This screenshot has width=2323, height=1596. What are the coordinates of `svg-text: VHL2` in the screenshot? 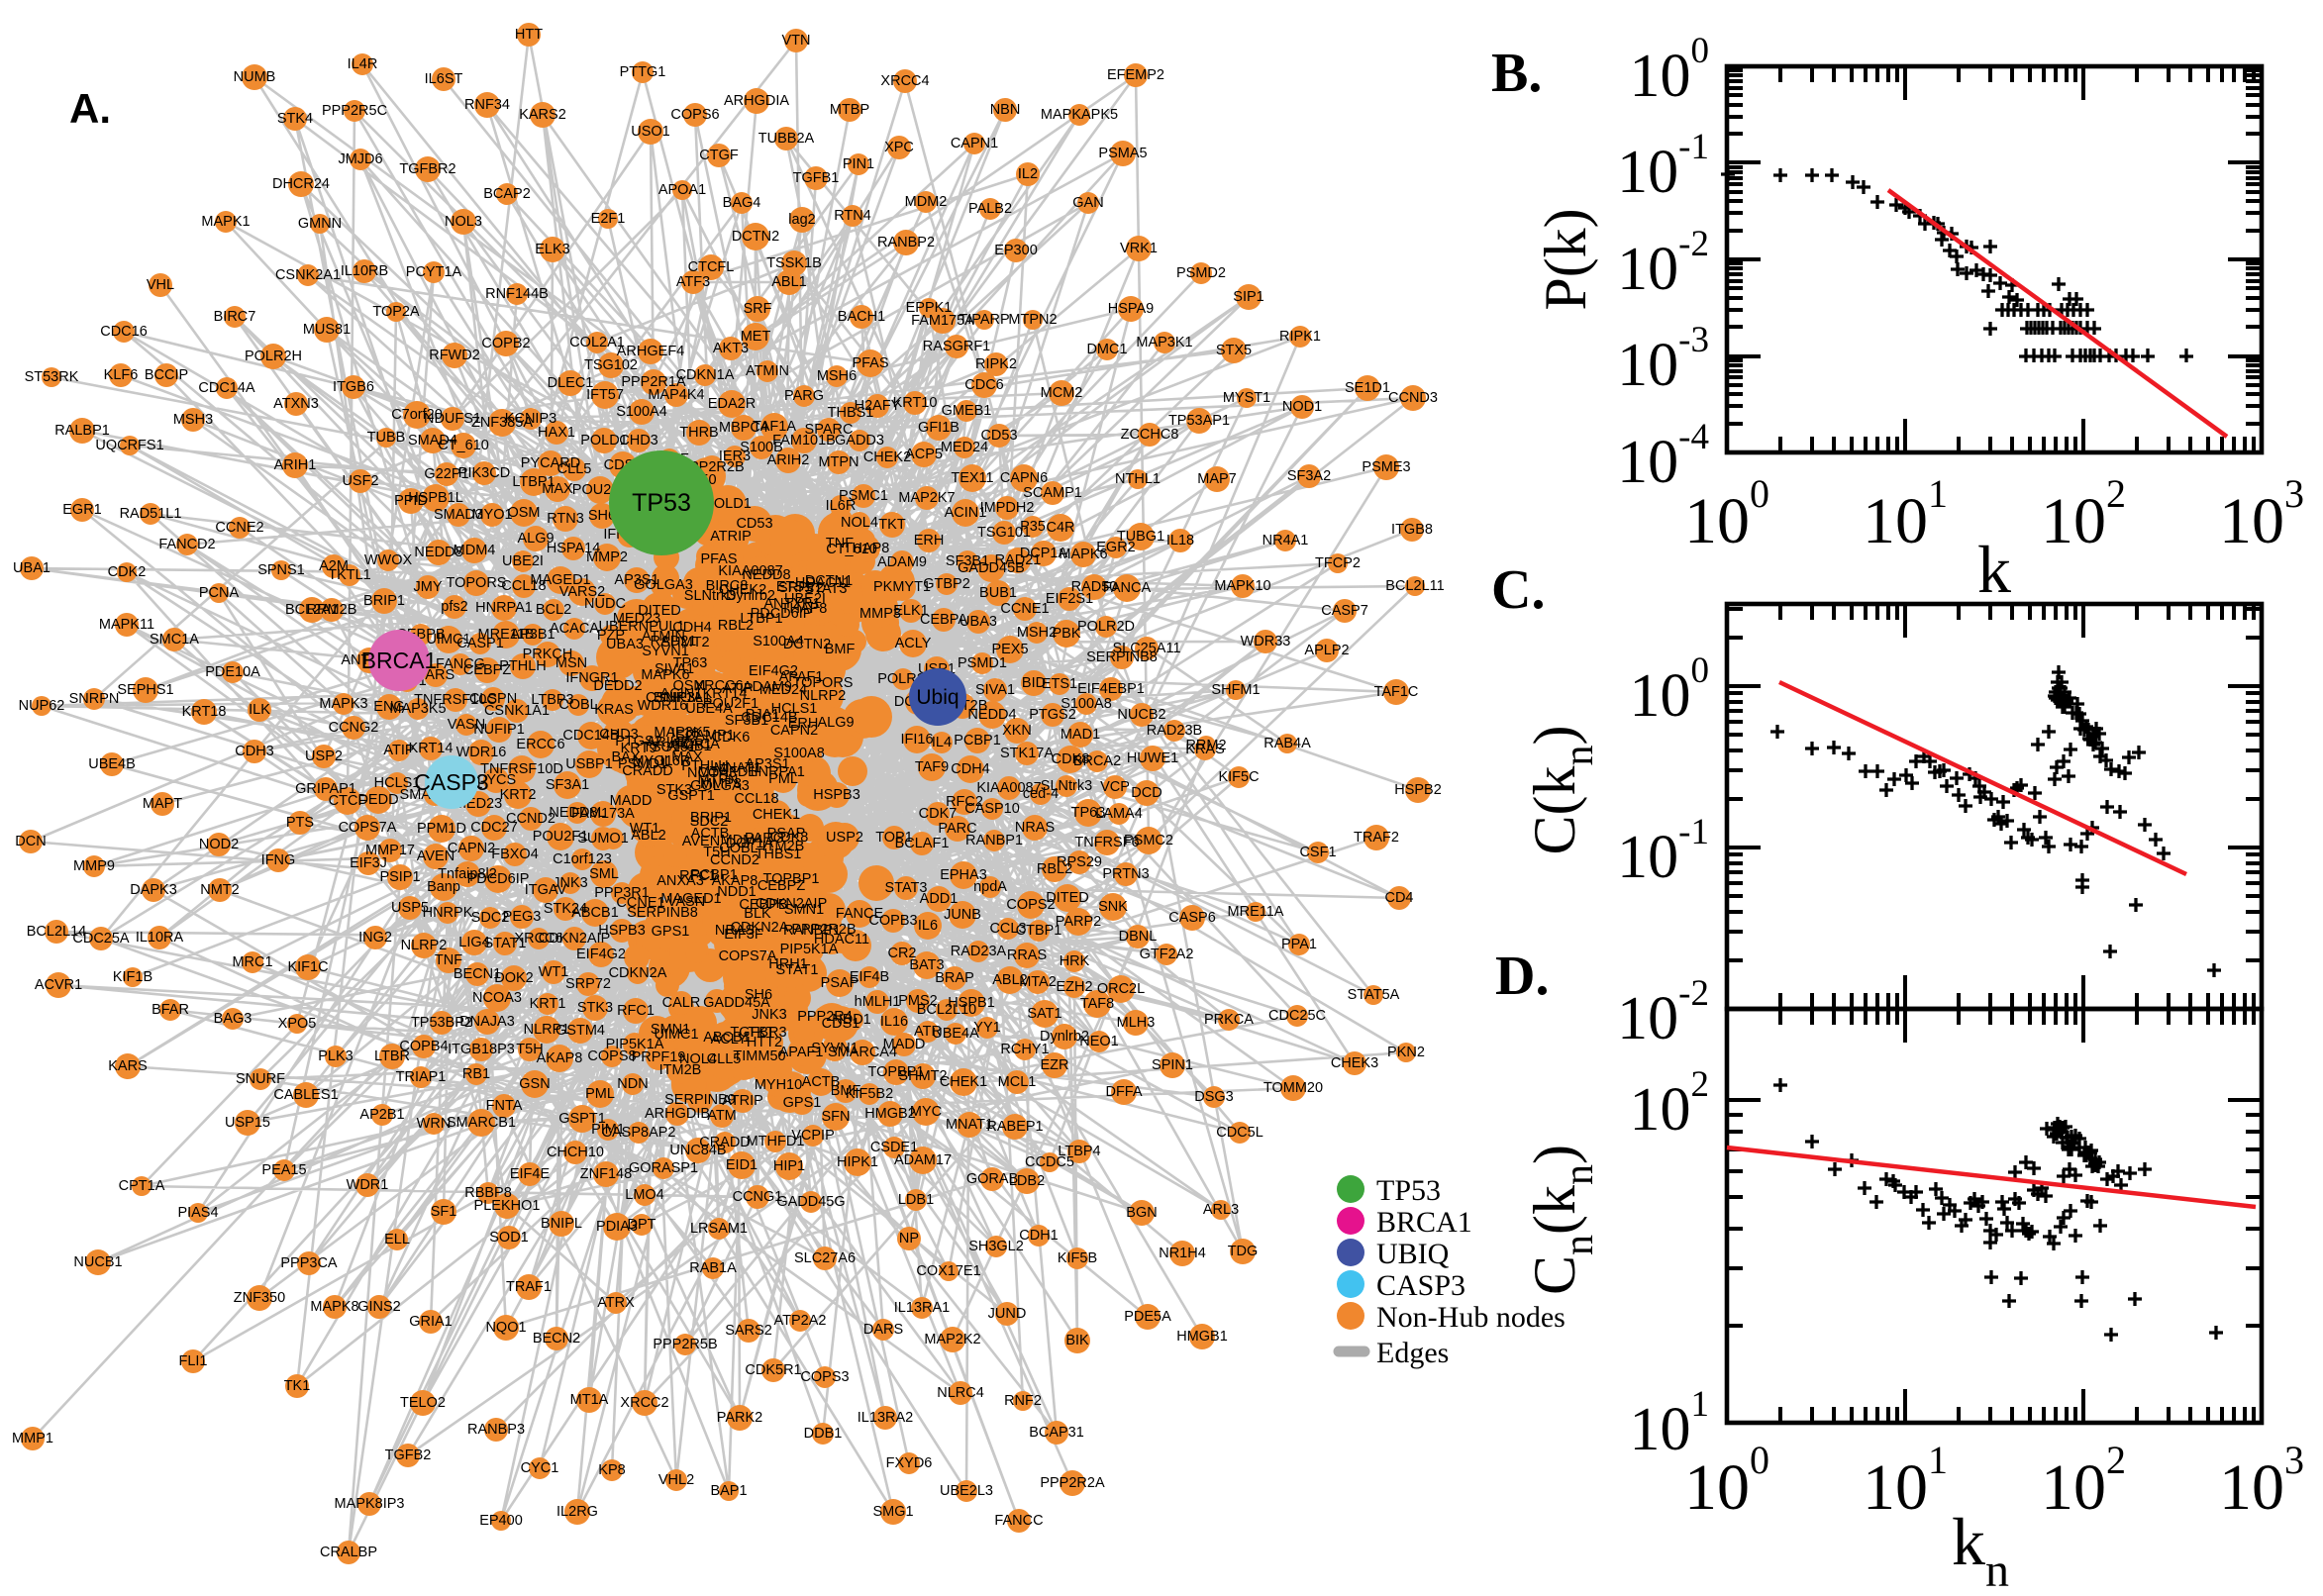 It's located at (676, 1480).